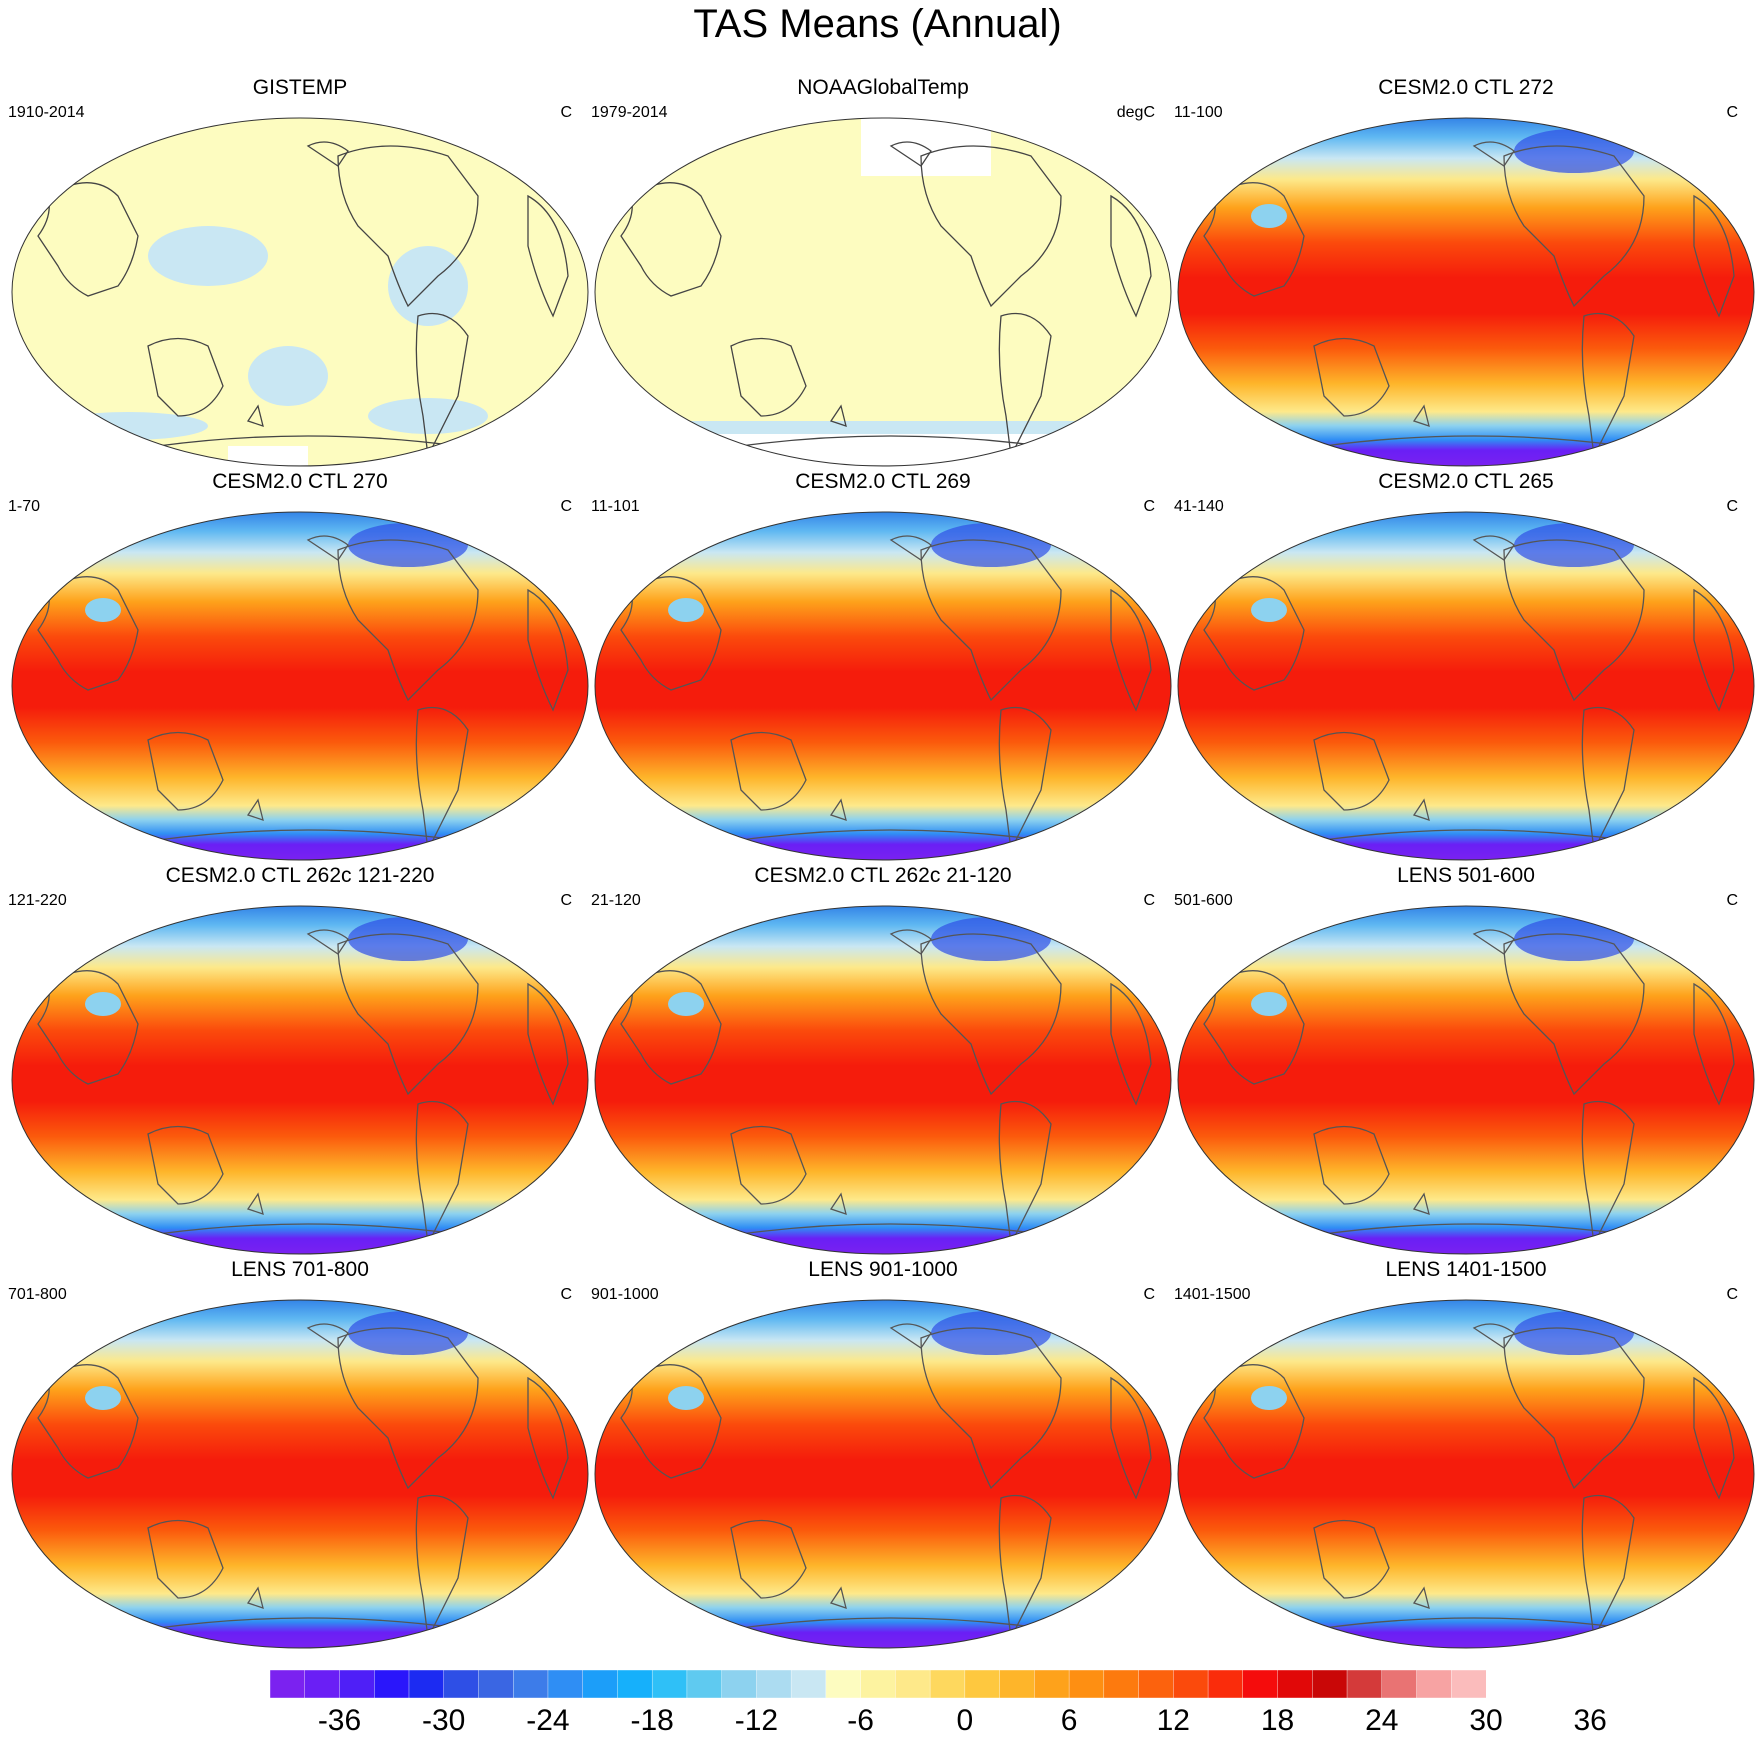 Image resolution: width=1755 pixels, height=1743 pixels. Describe the element at coordinates (1173, 1720) in the screenshot. I see `colorbar-tick-label: 12` at that location.